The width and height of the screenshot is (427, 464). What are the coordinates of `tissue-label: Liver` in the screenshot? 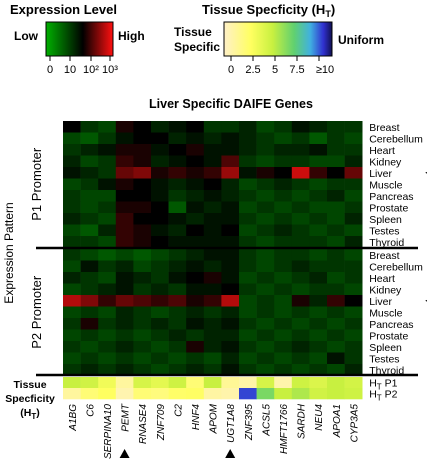 It's located at (380, 302).